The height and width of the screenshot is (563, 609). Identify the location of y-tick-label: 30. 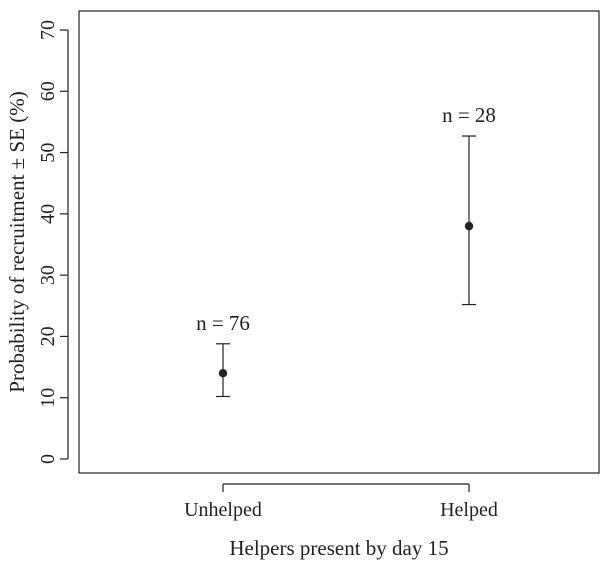
(48, 275).